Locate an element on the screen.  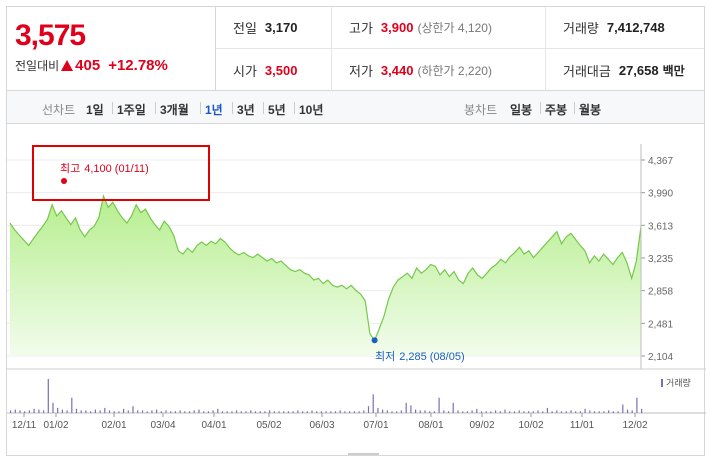
stat-label: 시가 is located at coordinates (245, 71).